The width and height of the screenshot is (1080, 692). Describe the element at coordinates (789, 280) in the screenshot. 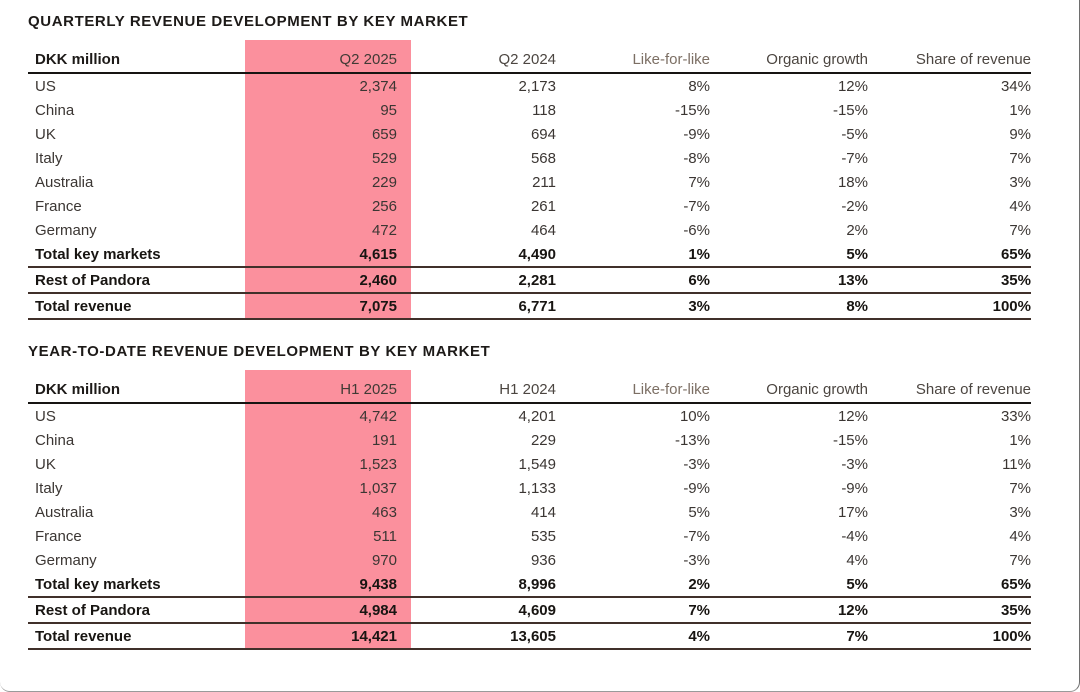

I see `cell-value: 13%` at that location.